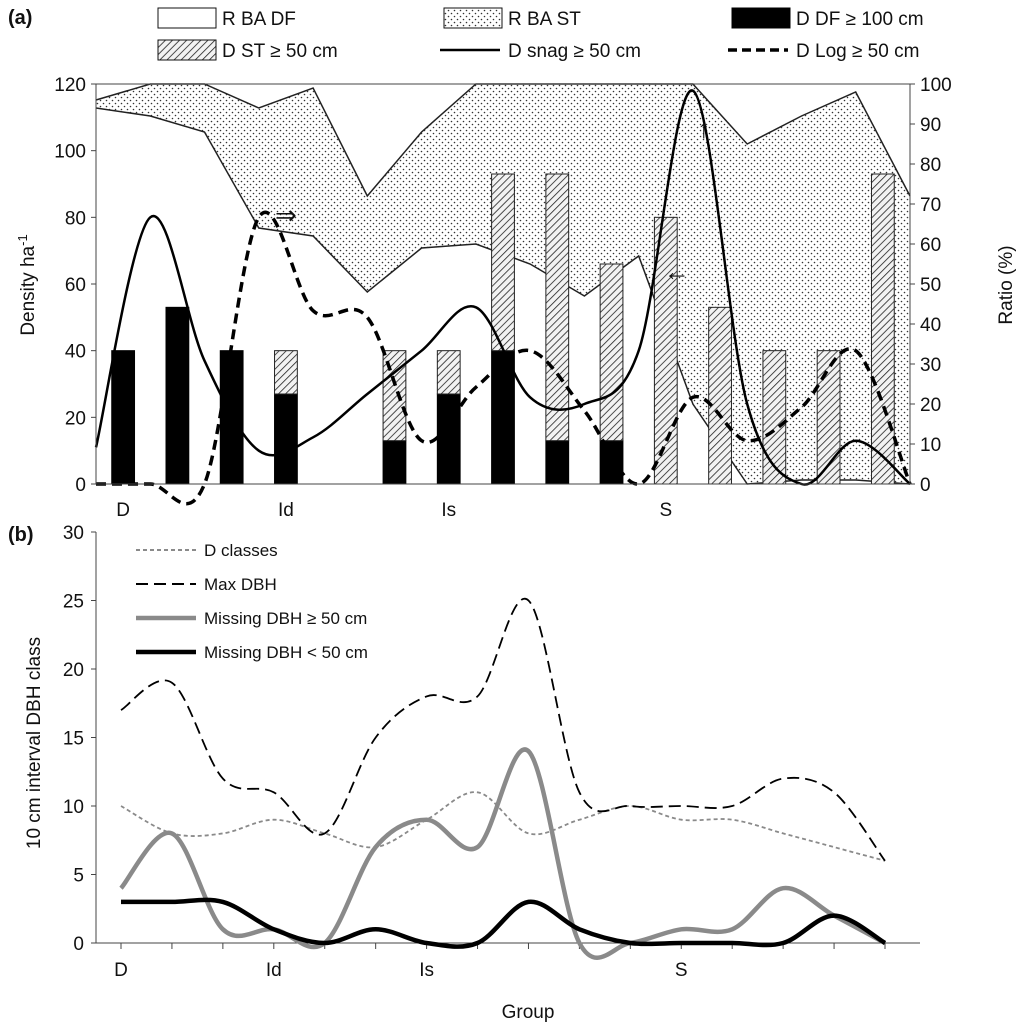 Image resolution: width=1024 pixels, height=1033 pixels. Describe the element at coordinates (20, 18) in the screenshot. I see `panel-a-label: (a)` at that location.